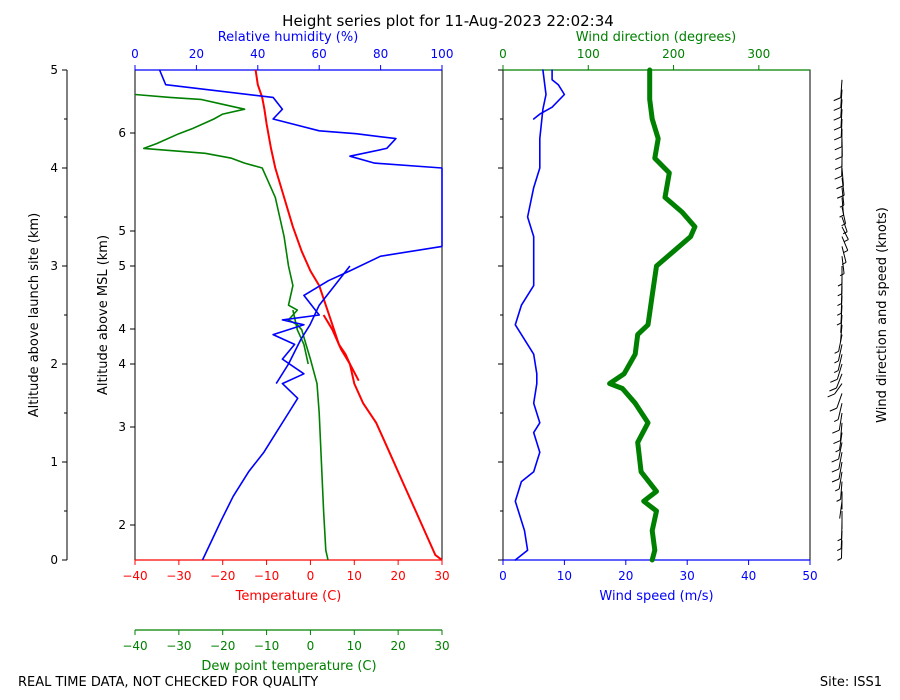 The height and width of the screenshot is (700, 900). What do you see at coordinates (398, 576) in the screenshot?
I see `temperature-tick-label: 20` at bounding box center [398, 576].